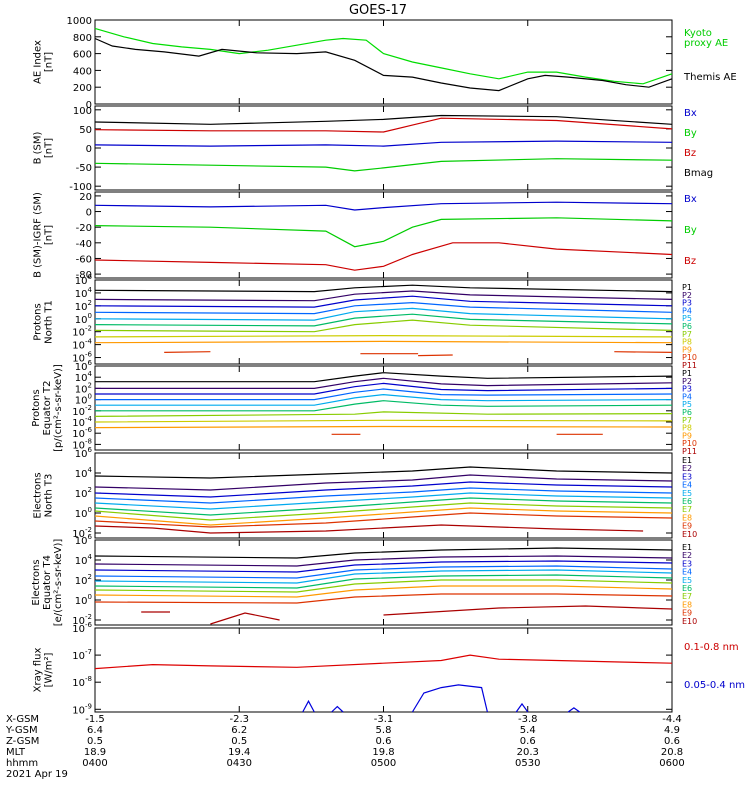 This screenshot has width=750, height=805. I want to click on y-tick-label-bsm: 50, so click(85, 130).